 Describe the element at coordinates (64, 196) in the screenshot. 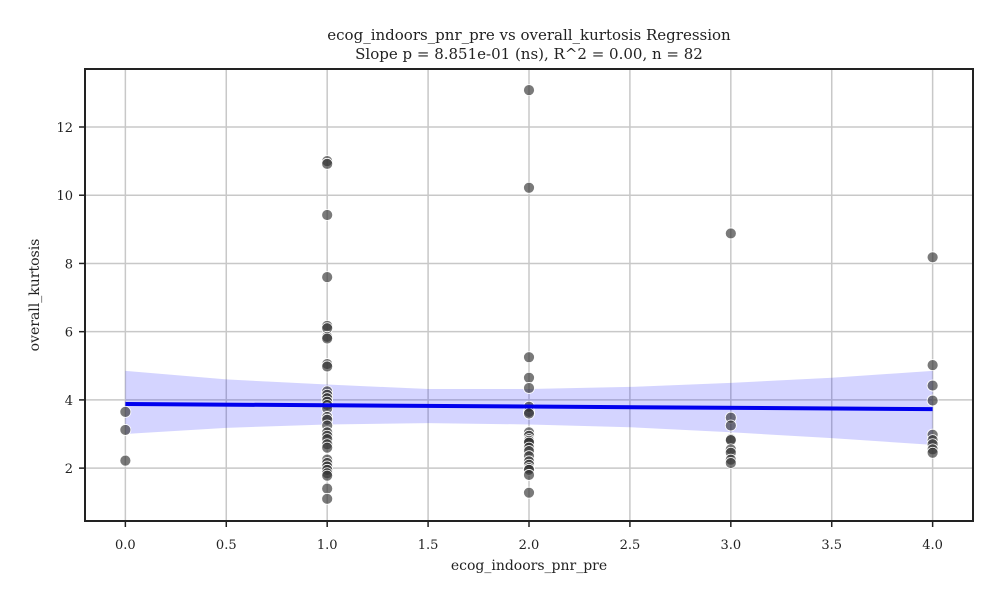

I see `y-tick-label: 10` at that location.